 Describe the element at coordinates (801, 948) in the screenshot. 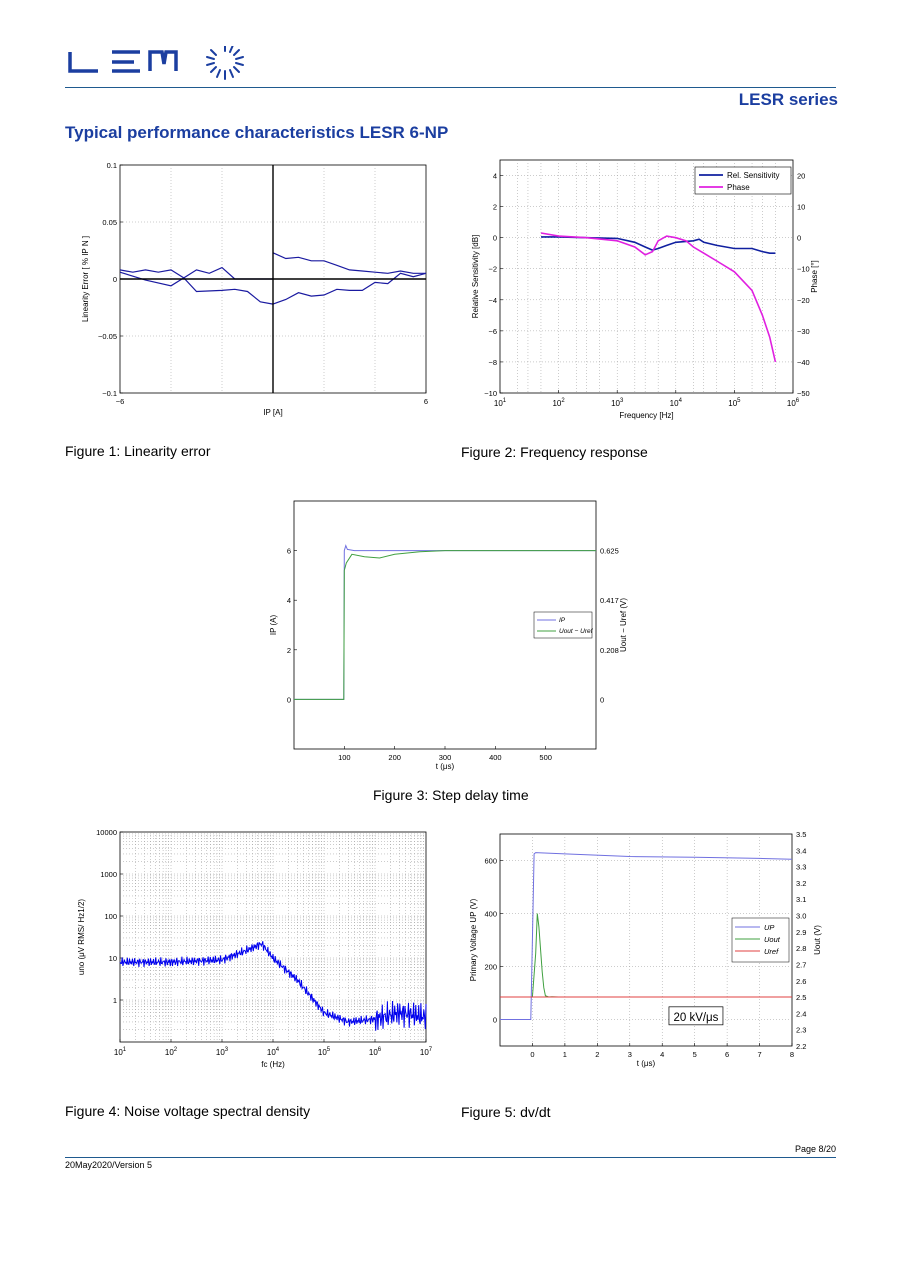

I see `y-right-tick-label: 2.8` at that location.